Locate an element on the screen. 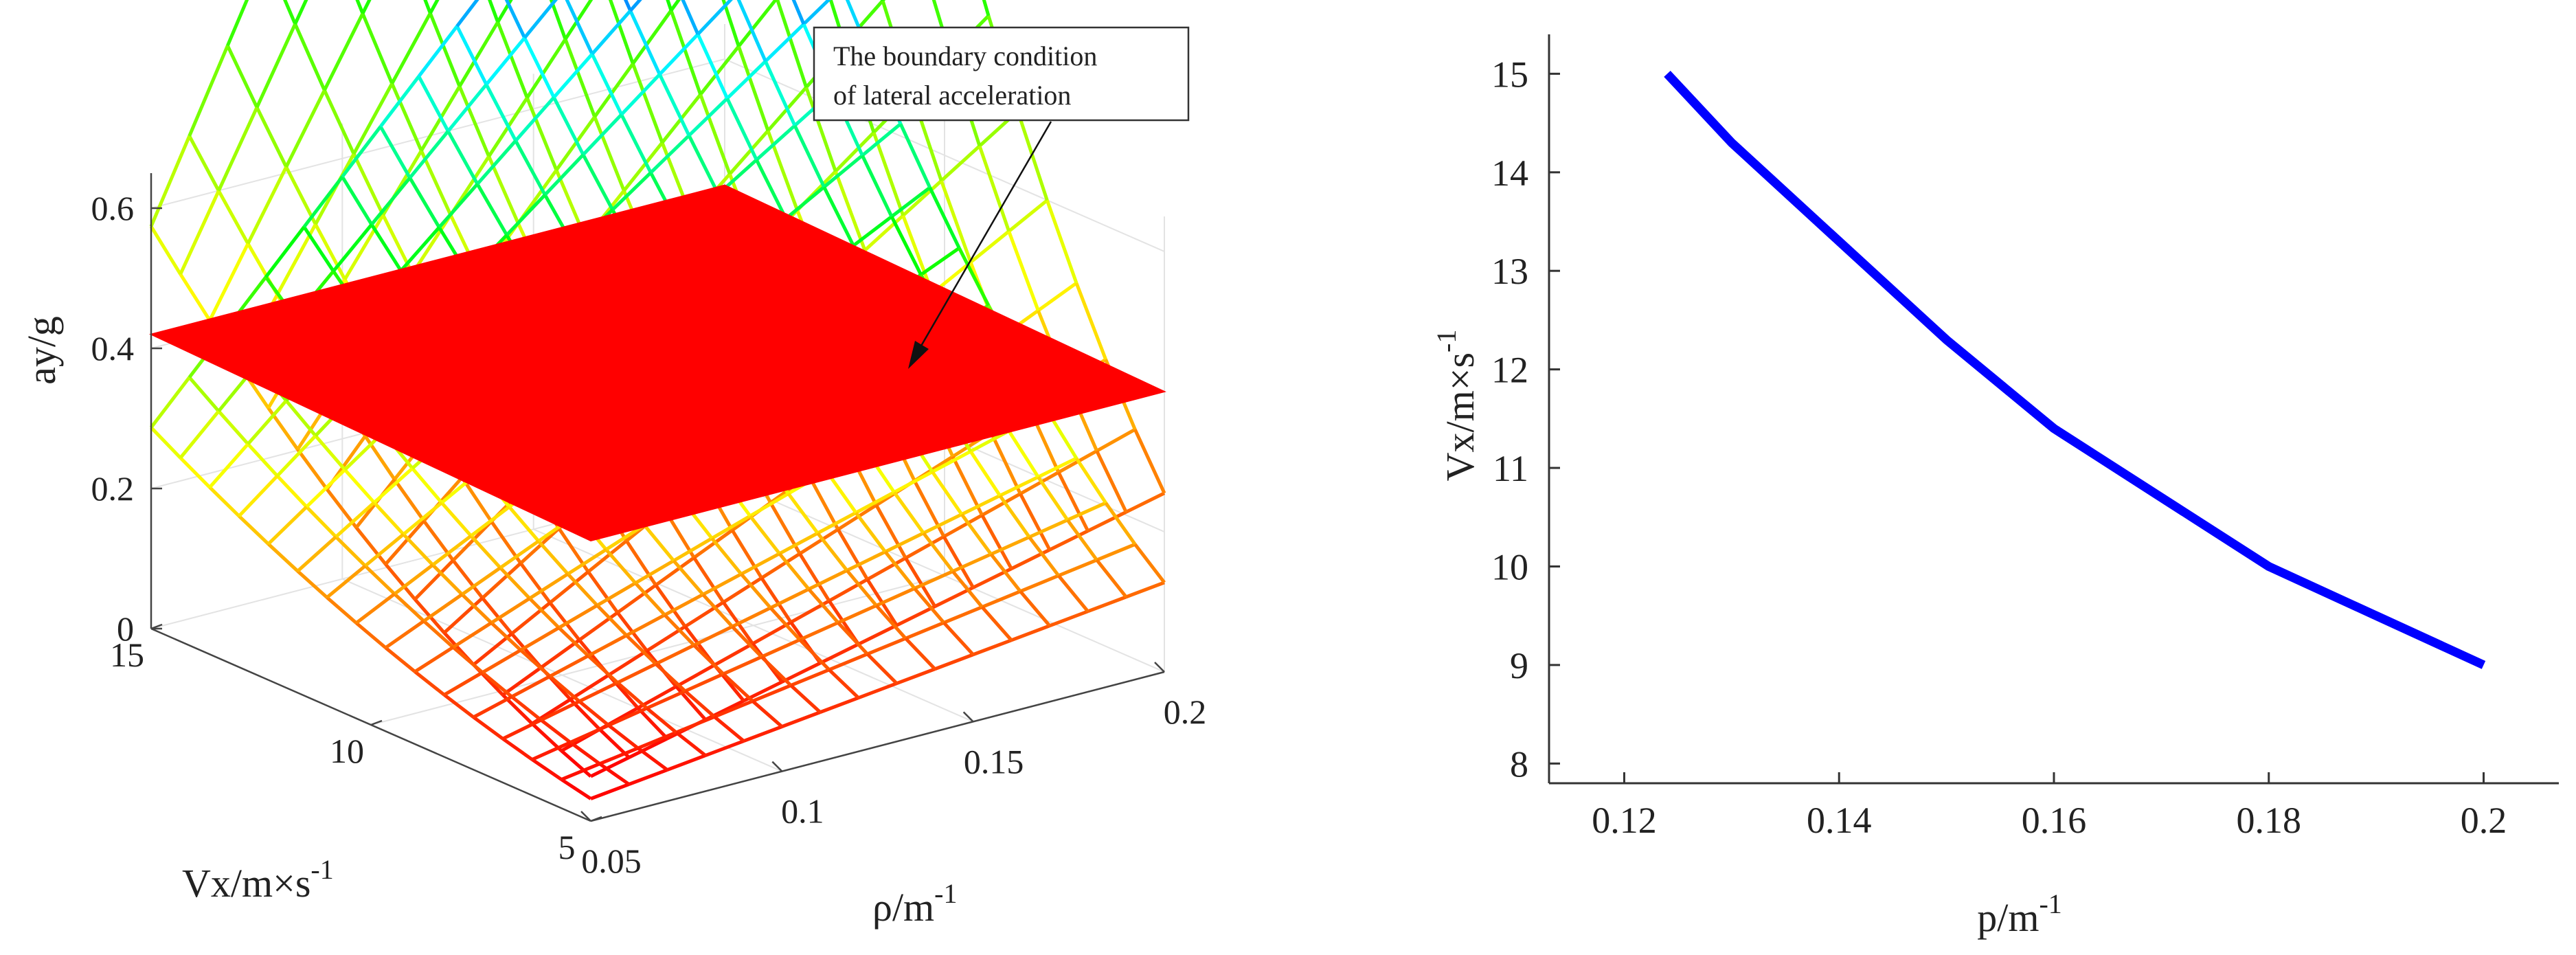  z-tick-label: 0 is located at coordinates (125, 628).